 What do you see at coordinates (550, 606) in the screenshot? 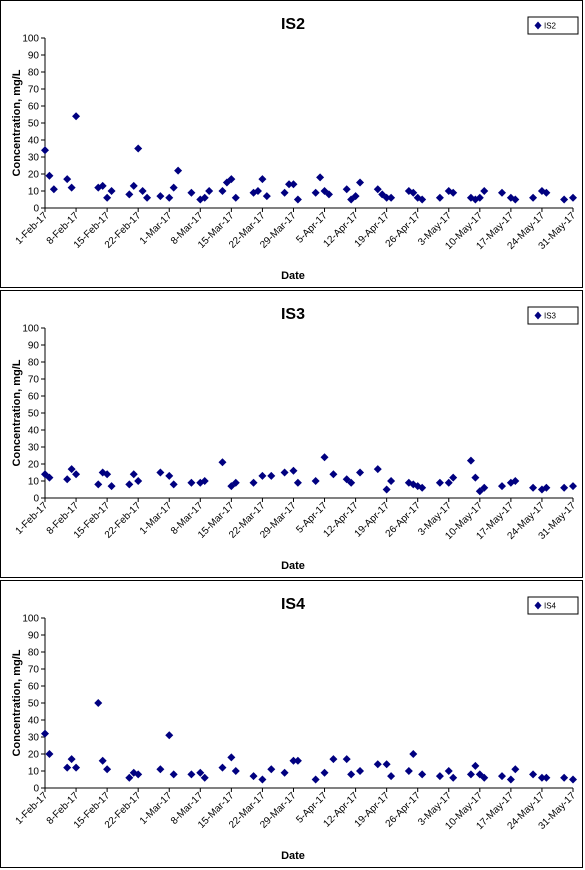
I see `legend-label: IS4` at bounding box center [550, 606].